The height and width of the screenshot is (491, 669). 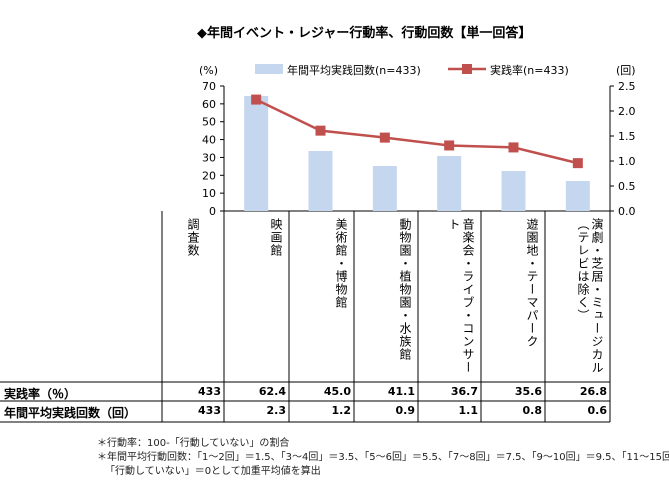 I want to click on y-tick-label-left: 50, so click(x=209, y=122).